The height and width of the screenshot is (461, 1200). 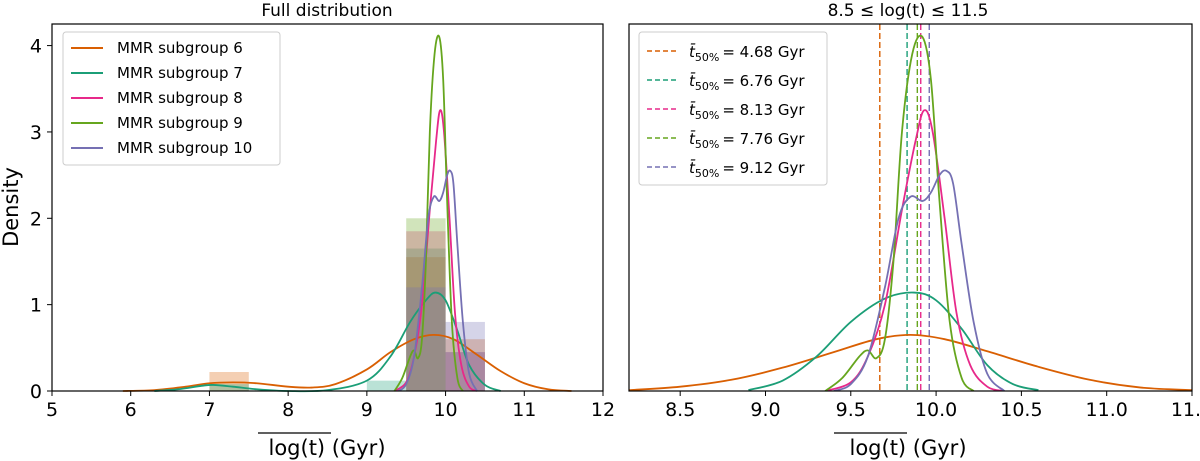 What do you see at coordinates (36, 47) in the screenshot?
I see `left-y-tick-label: 4` at bounding box center [36, 47].